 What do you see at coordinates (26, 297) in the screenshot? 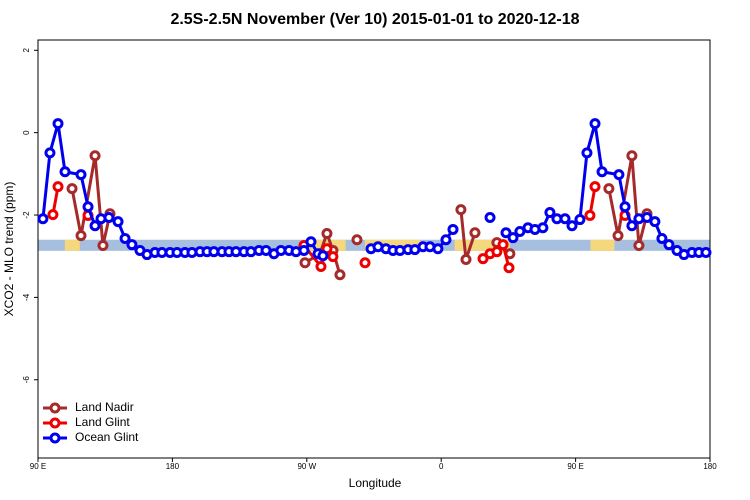
I see `y-tick-label: -4` at bounding box center [26, 297].